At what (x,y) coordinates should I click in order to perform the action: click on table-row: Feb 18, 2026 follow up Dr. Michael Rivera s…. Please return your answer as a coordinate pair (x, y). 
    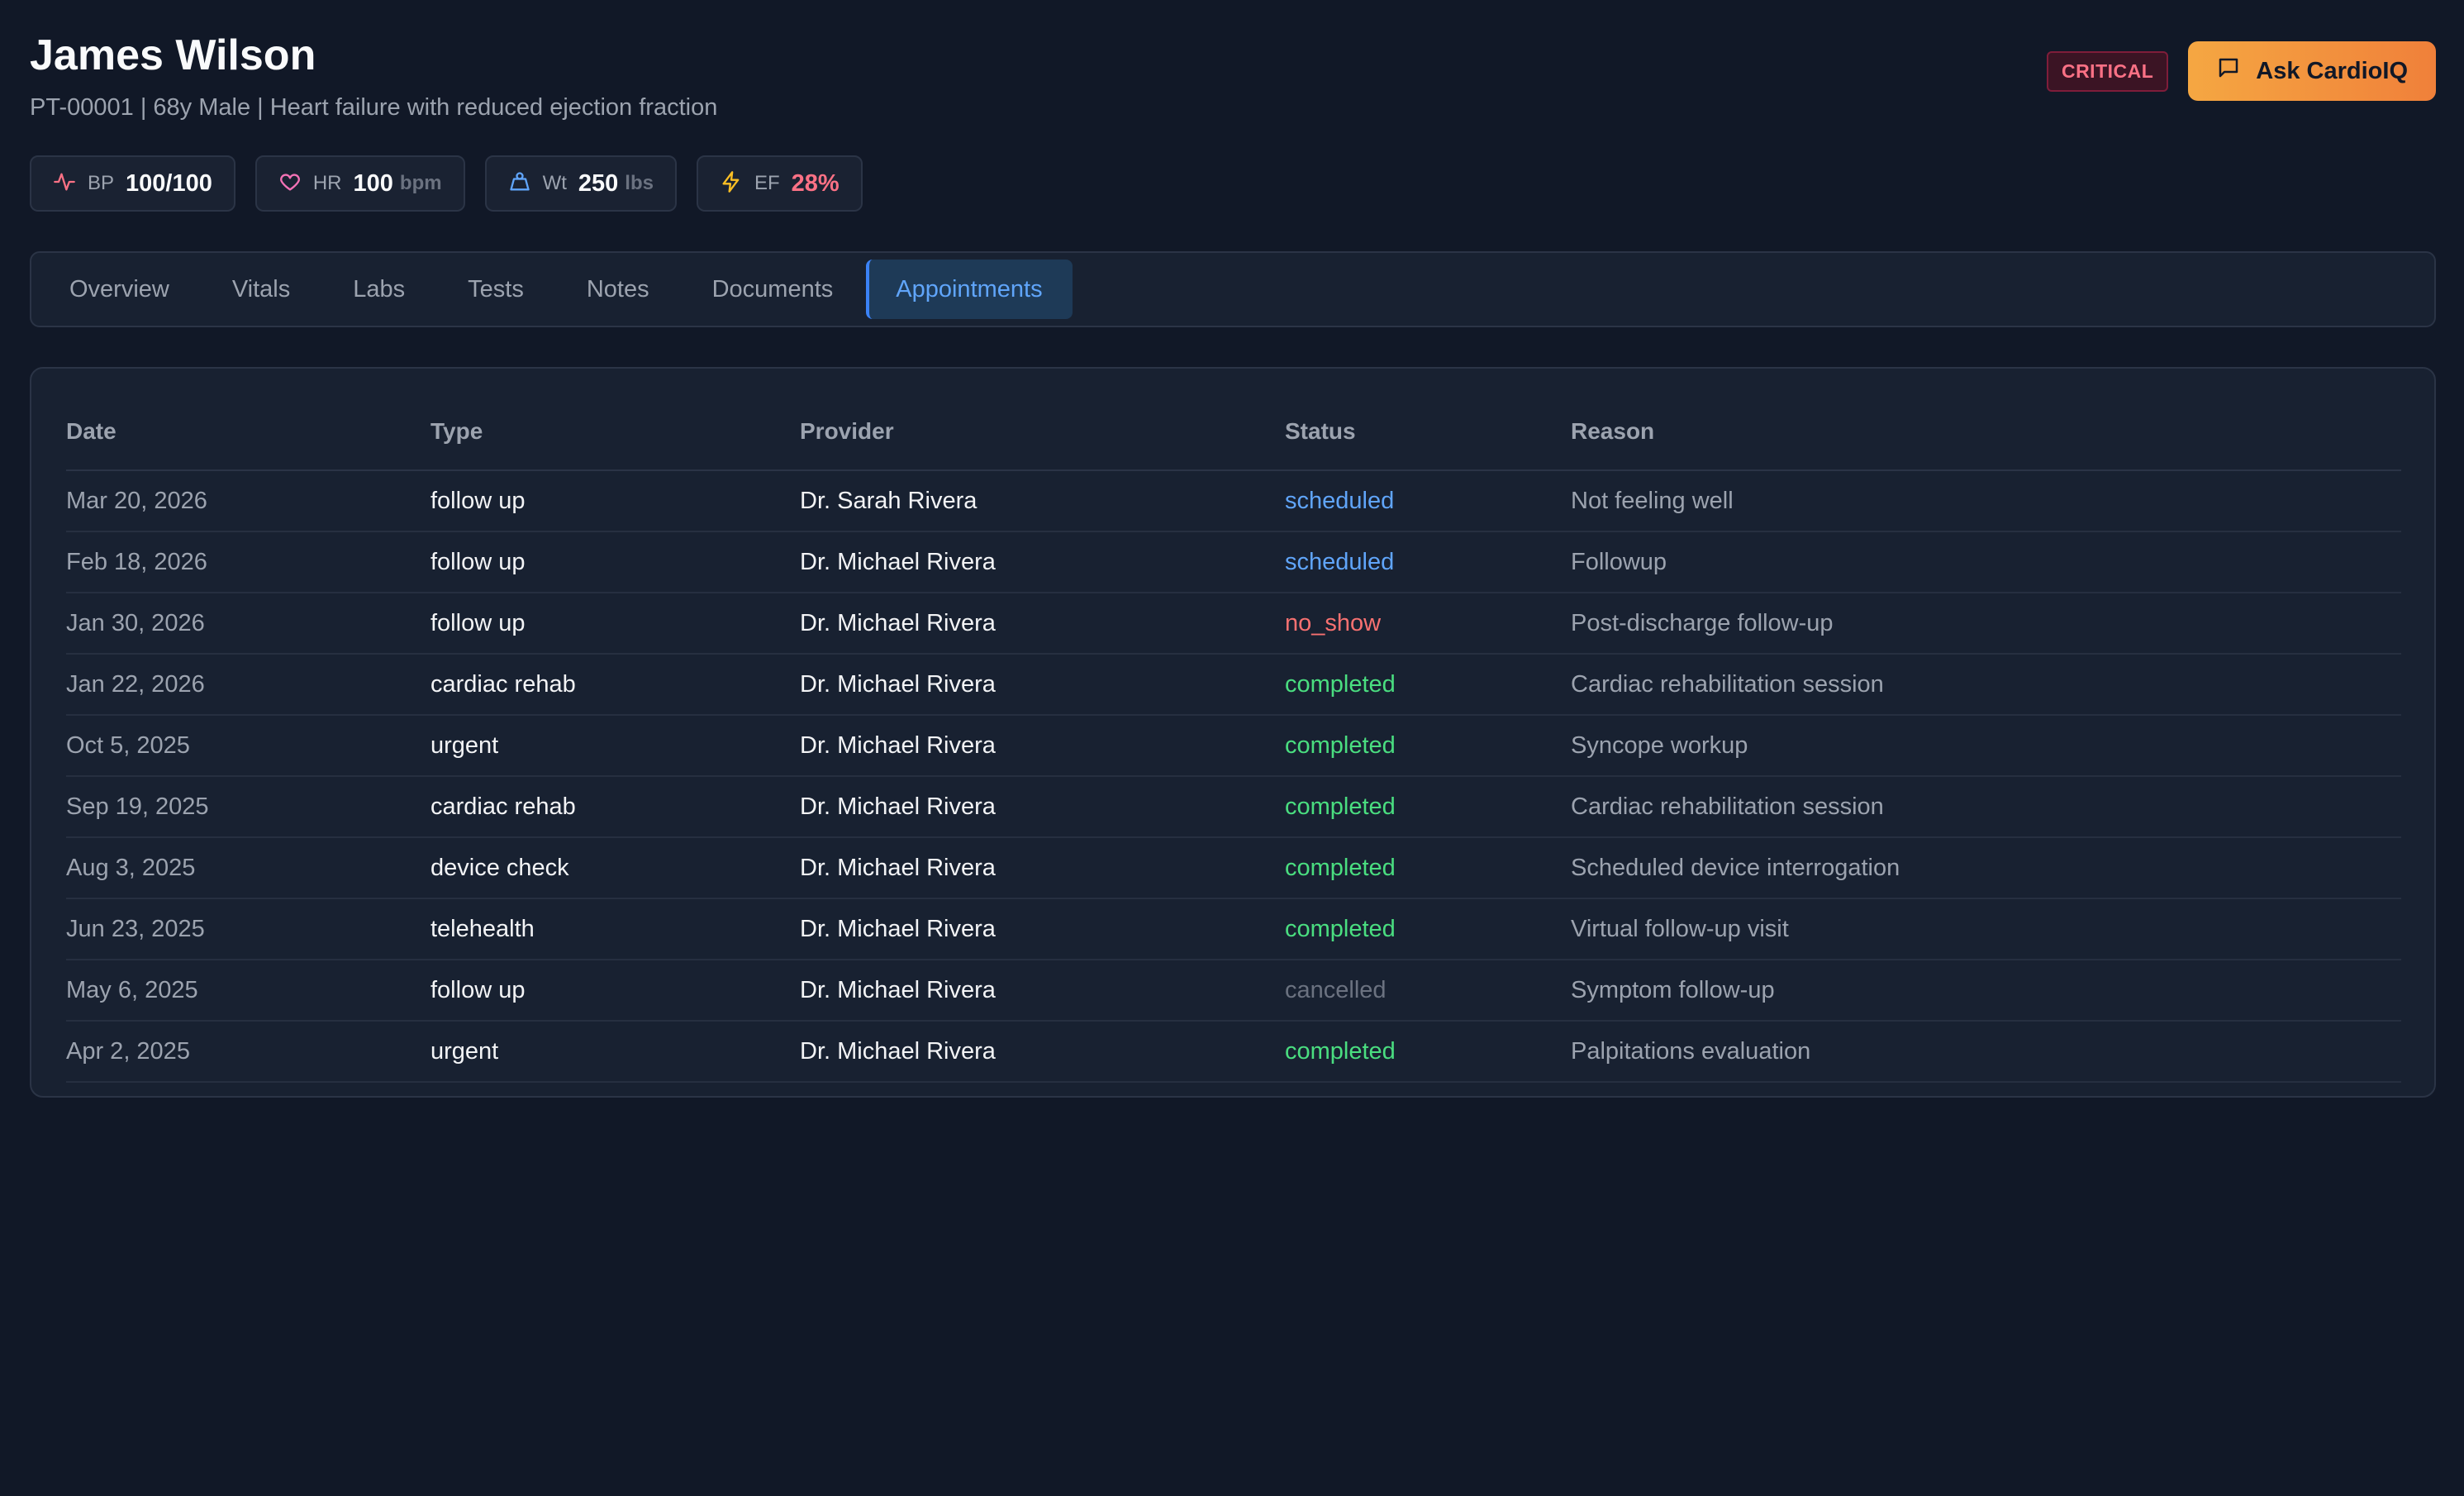
    Looking at the image, I should click on (1234, 562).